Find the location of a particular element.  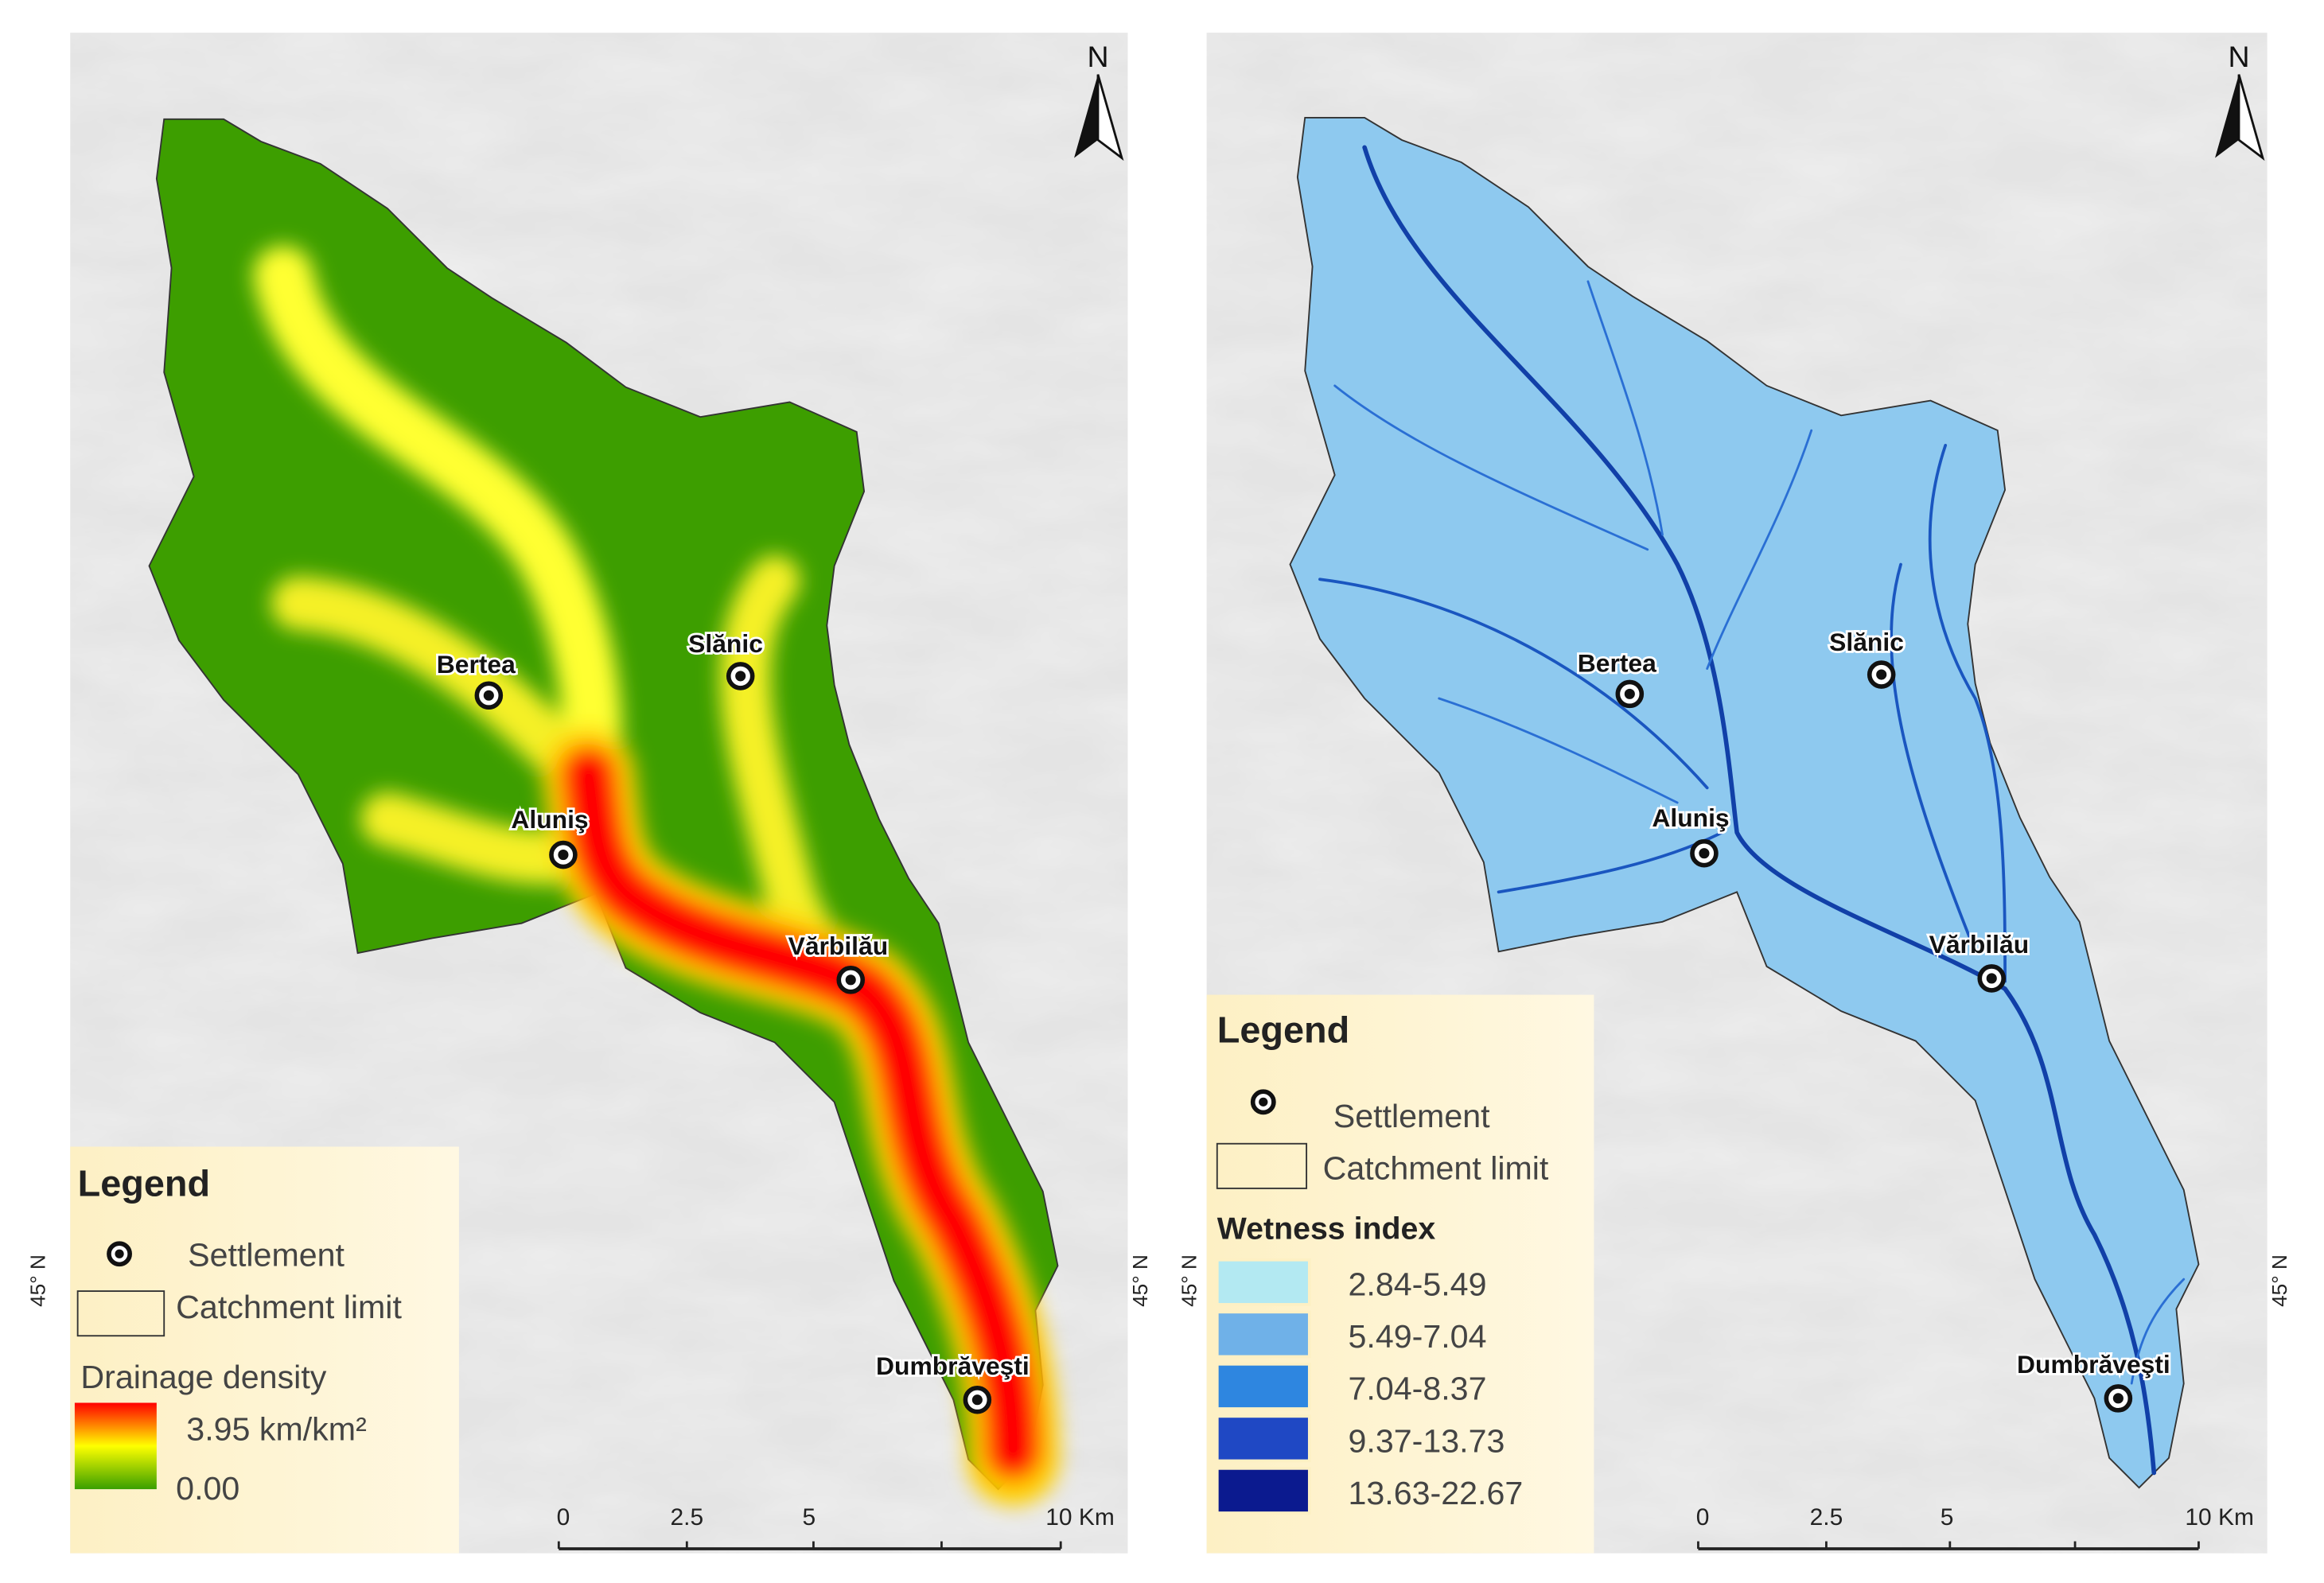

legend-box is located at coordinates (264, 1350).